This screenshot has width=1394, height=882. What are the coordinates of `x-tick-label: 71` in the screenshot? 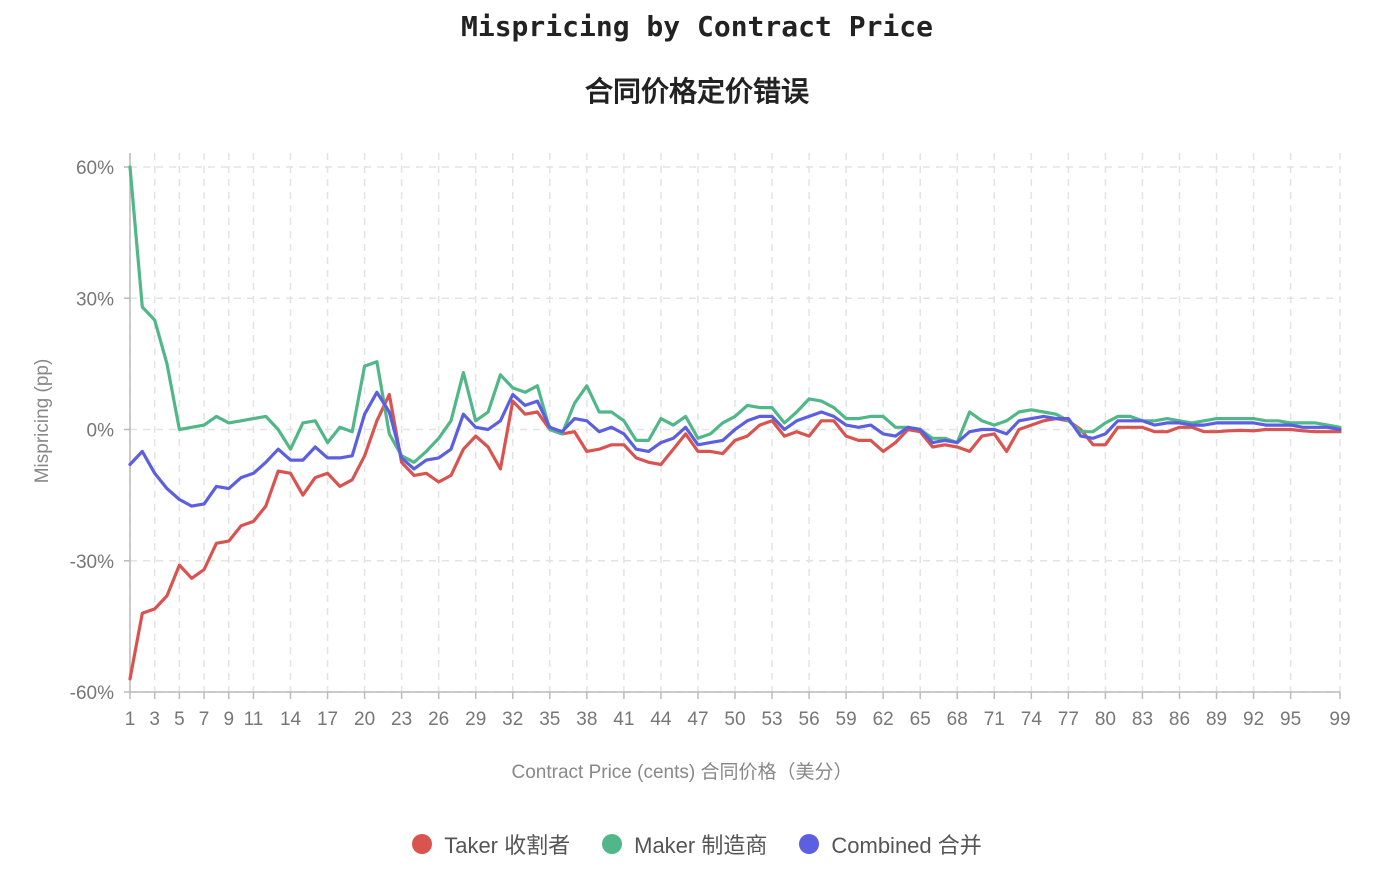 It's located at (994, 719).